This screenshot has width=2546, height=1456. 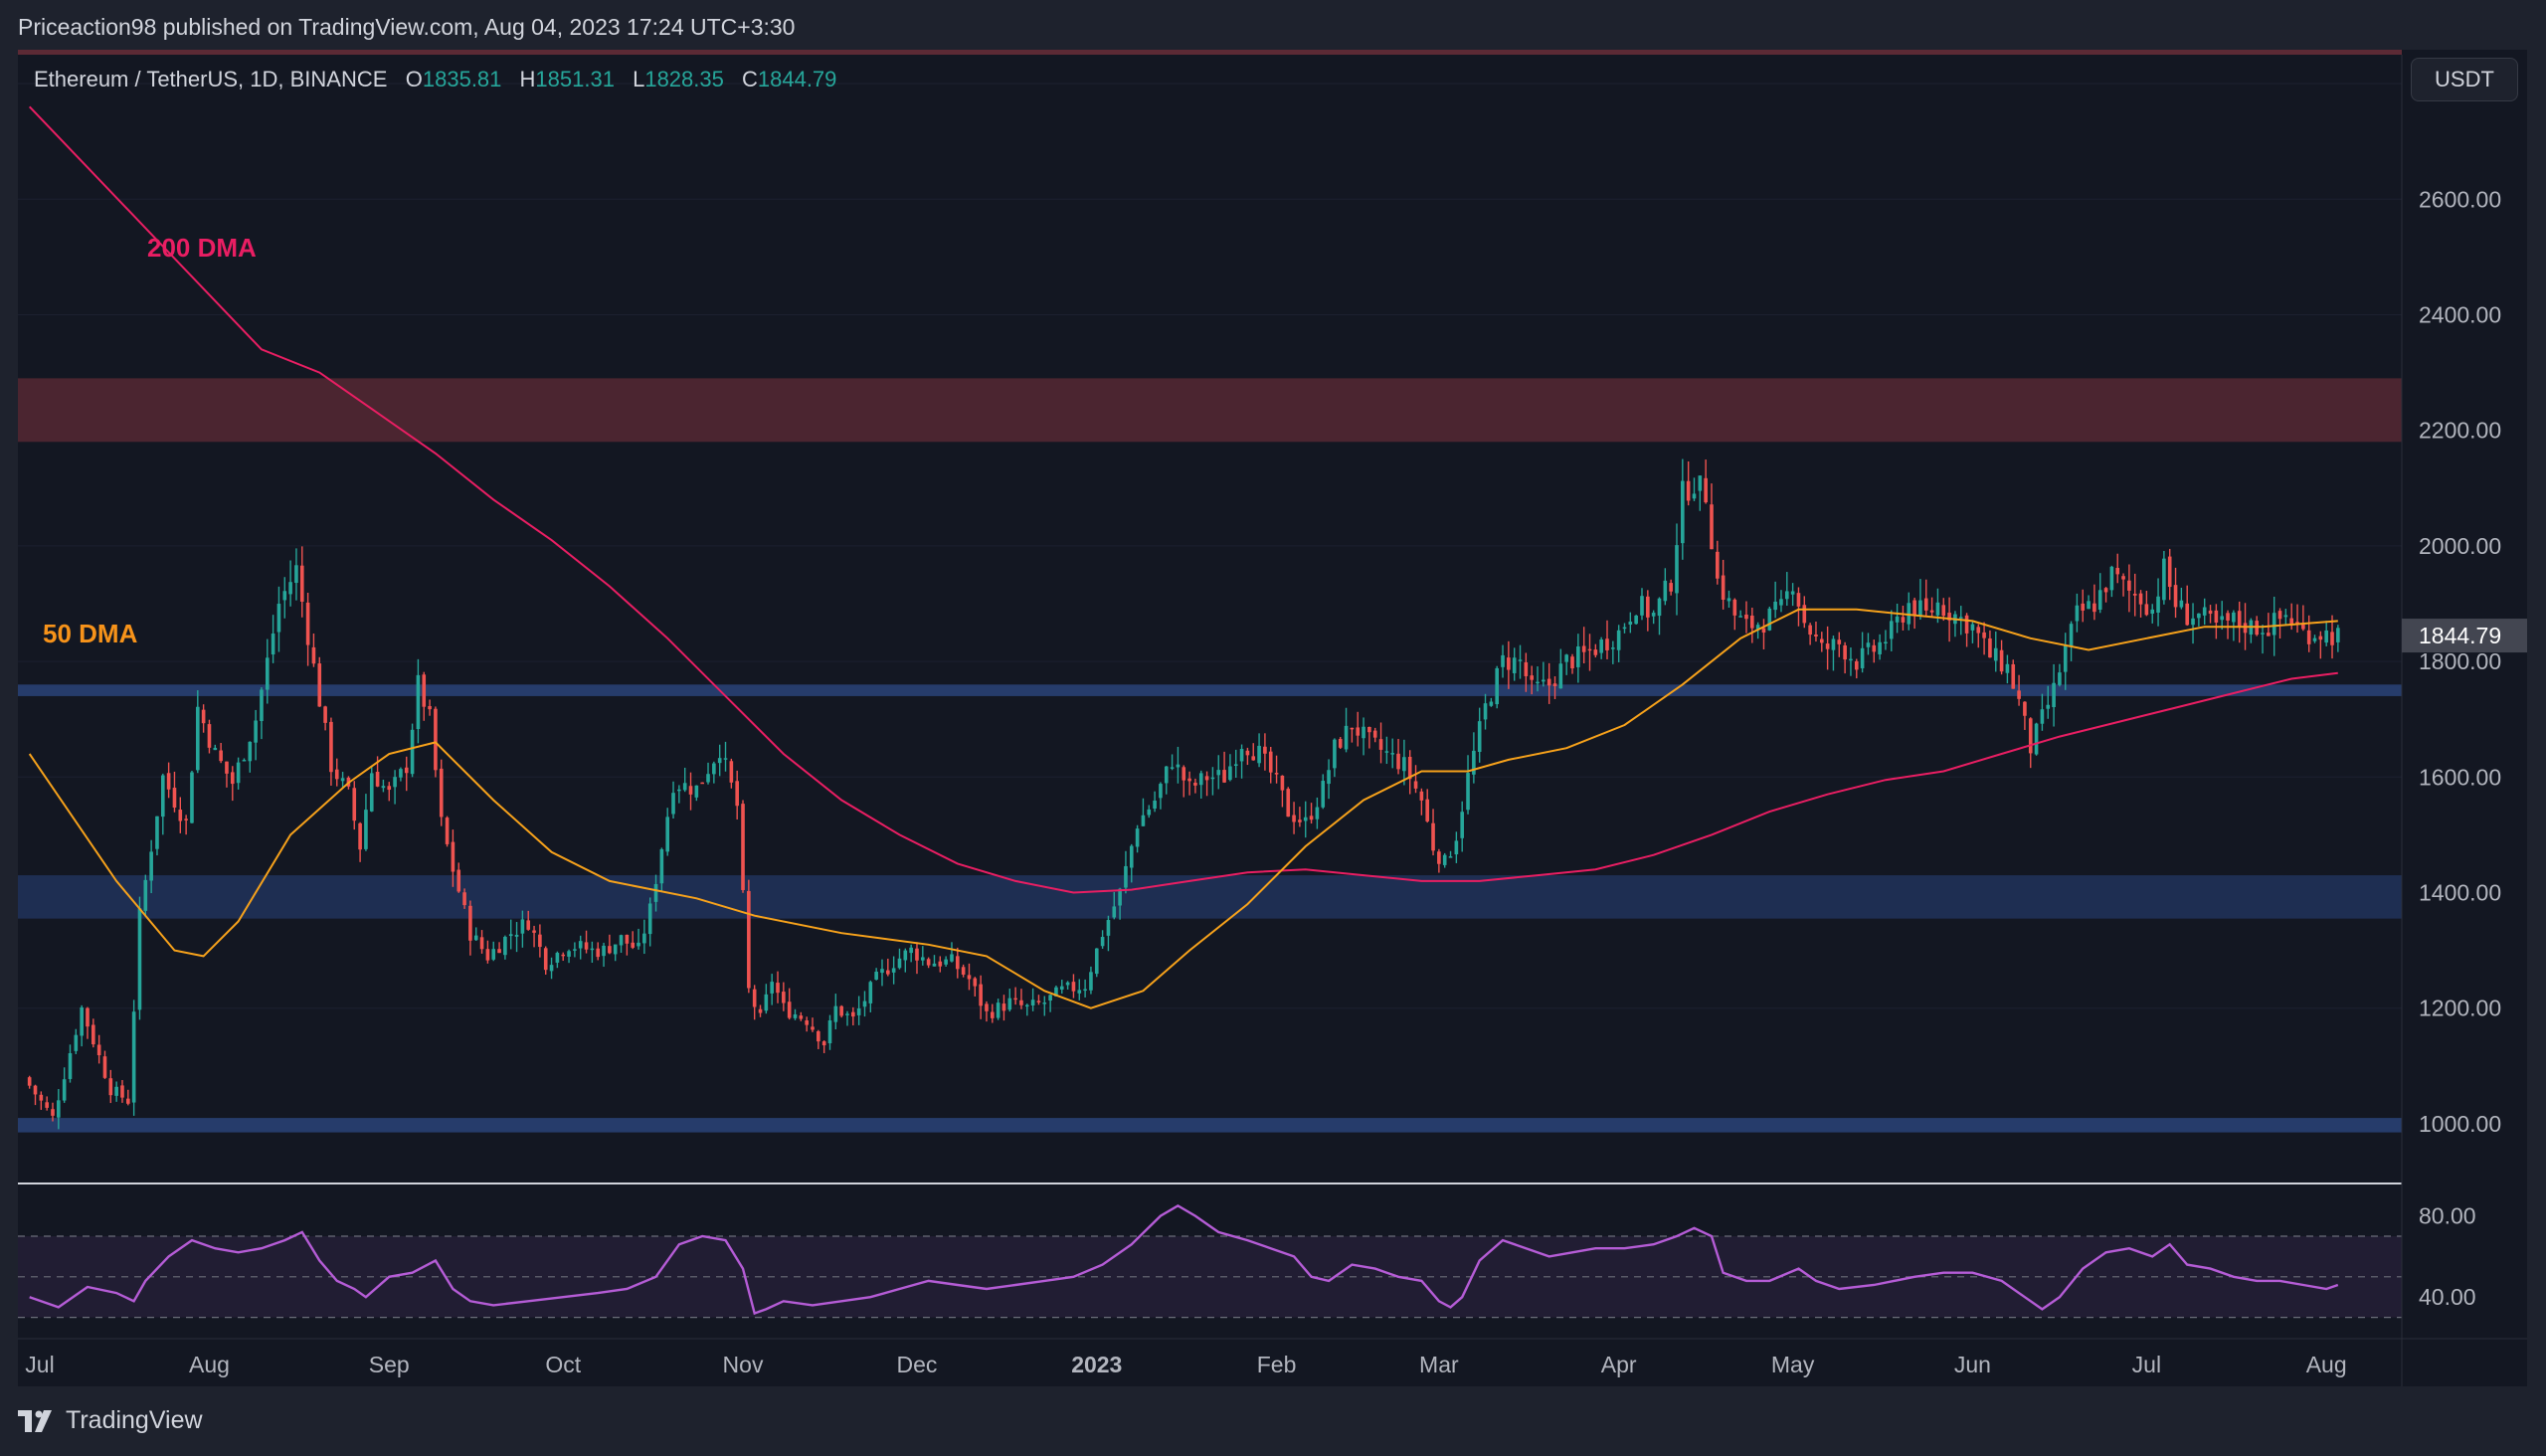 I want to click on open-label: O, so click(x=414, y=79).